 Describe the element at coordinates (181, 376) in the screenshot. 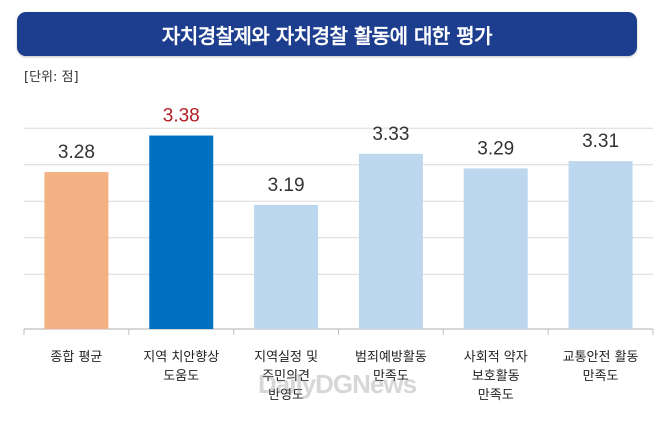

I see `category-label-line: 도움도` at that location.